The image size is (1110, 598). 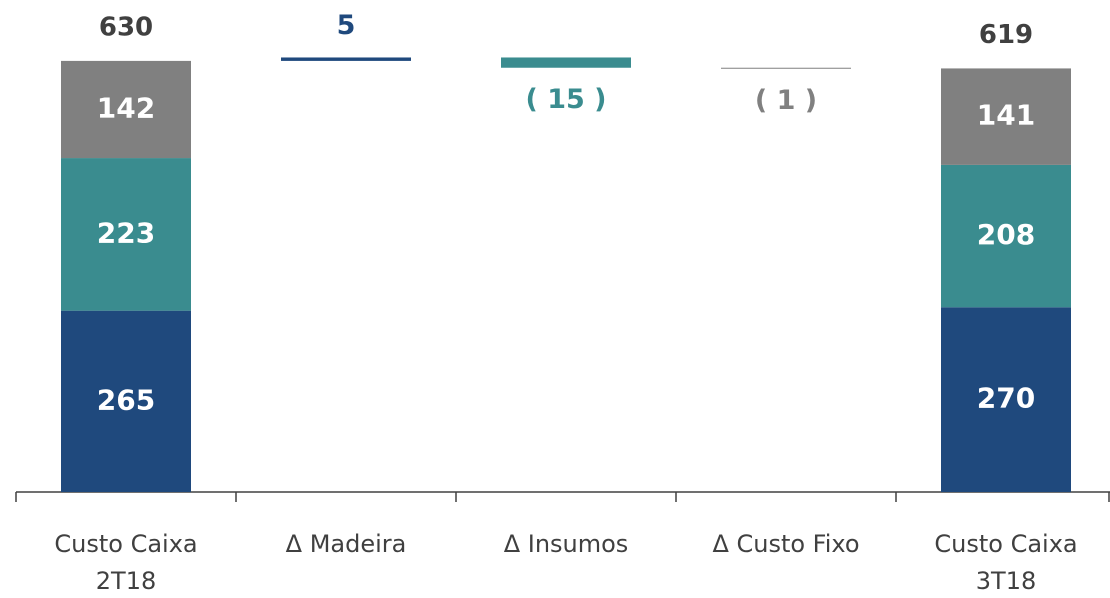 What do you see at coordinates (566, 544) in the screenshot?
I see `x-tick-label: Δ Insumos` at bounding box center [566, 544].